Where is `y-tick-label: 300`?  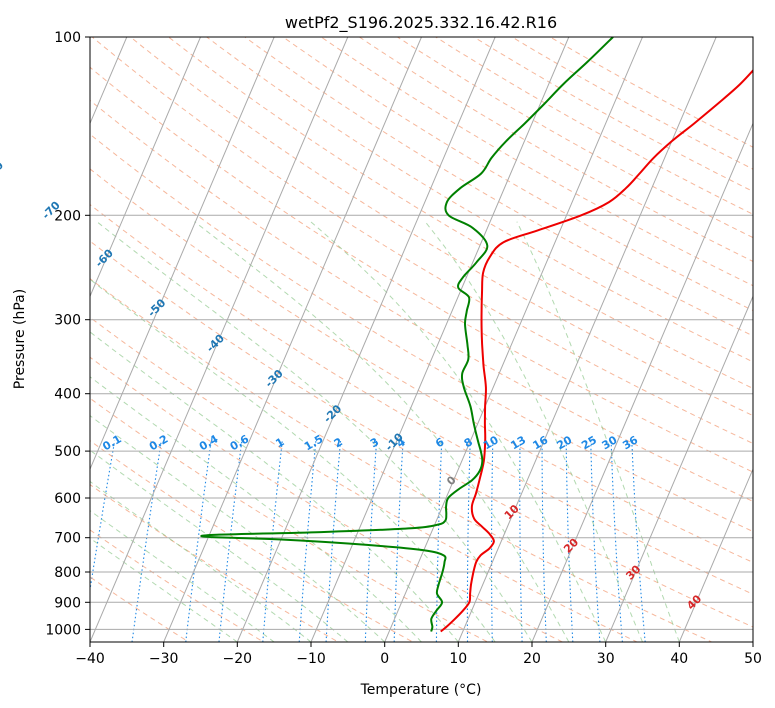 y-tick-label: 300 is located at coordinates (67, 321).